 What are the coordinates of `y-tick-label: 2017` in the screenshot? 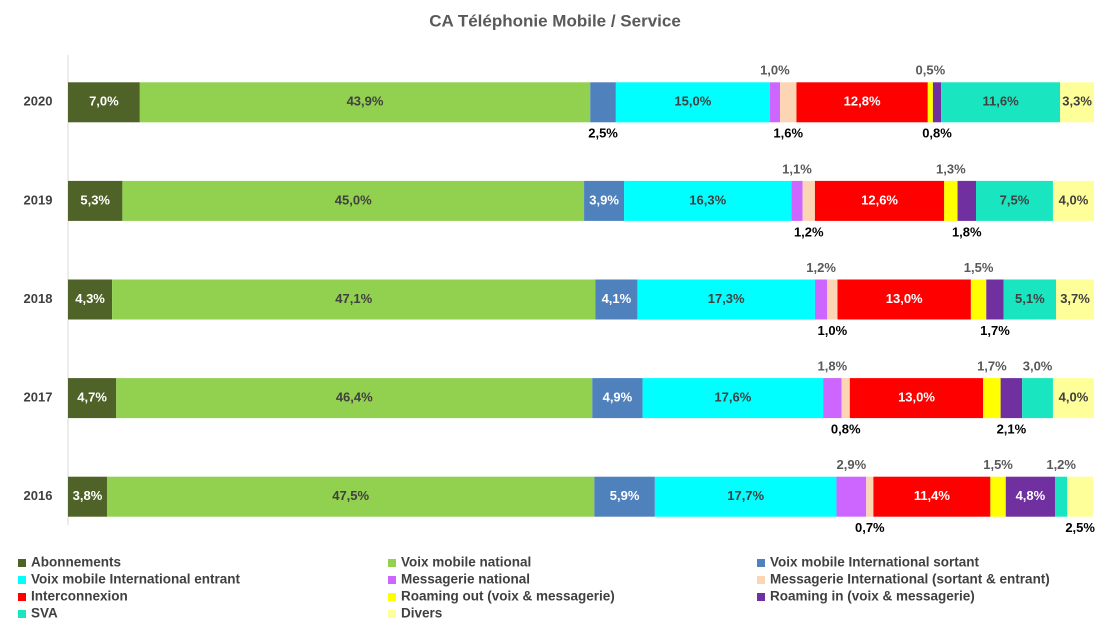 It's located at (38, 397).